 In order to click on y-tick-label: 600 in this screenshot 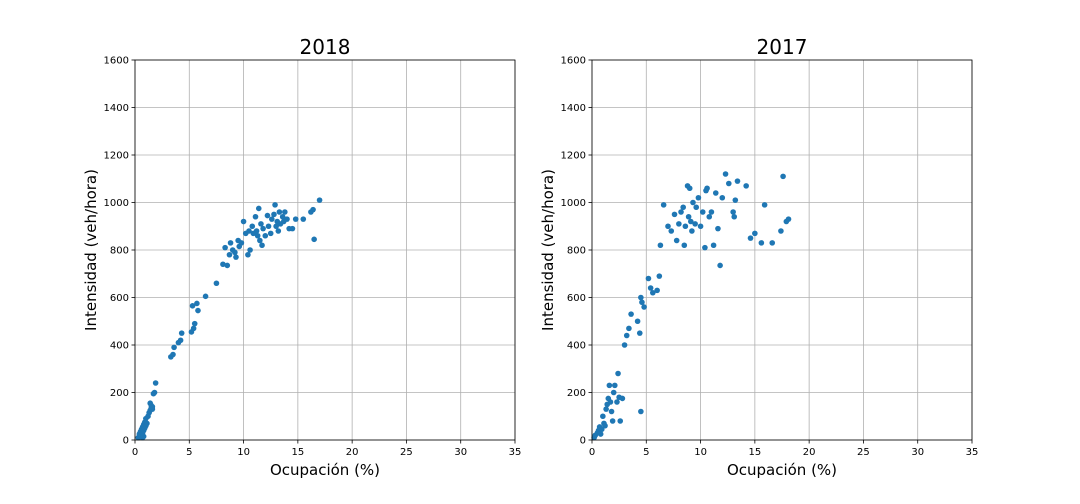, I will do `click(576, 298)`.